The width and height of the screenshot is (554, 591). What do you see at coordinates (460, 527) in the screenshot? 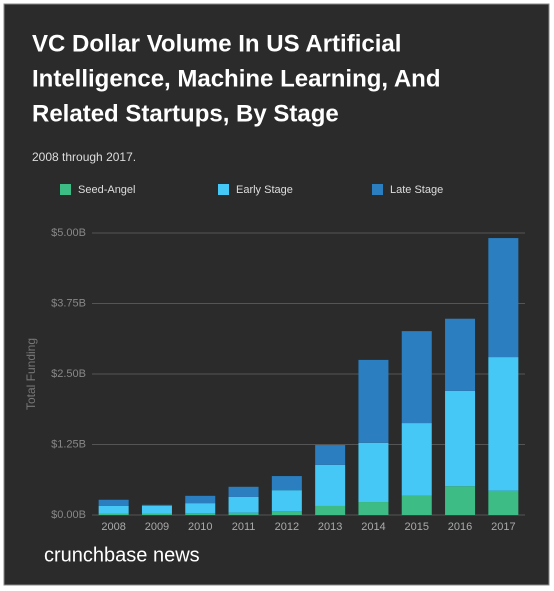
I see `x-tick-label: 2016` at bounding box center [460, 527].